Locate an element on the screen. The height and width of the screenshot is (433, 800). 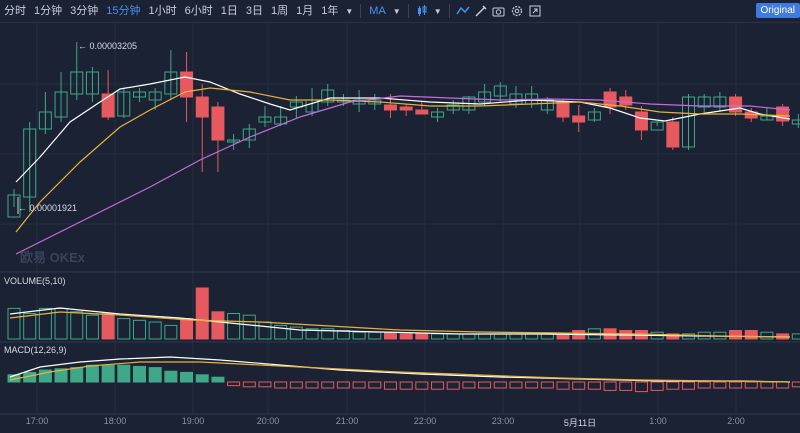
indicator-line-icon is located at coordinates (463, 11).